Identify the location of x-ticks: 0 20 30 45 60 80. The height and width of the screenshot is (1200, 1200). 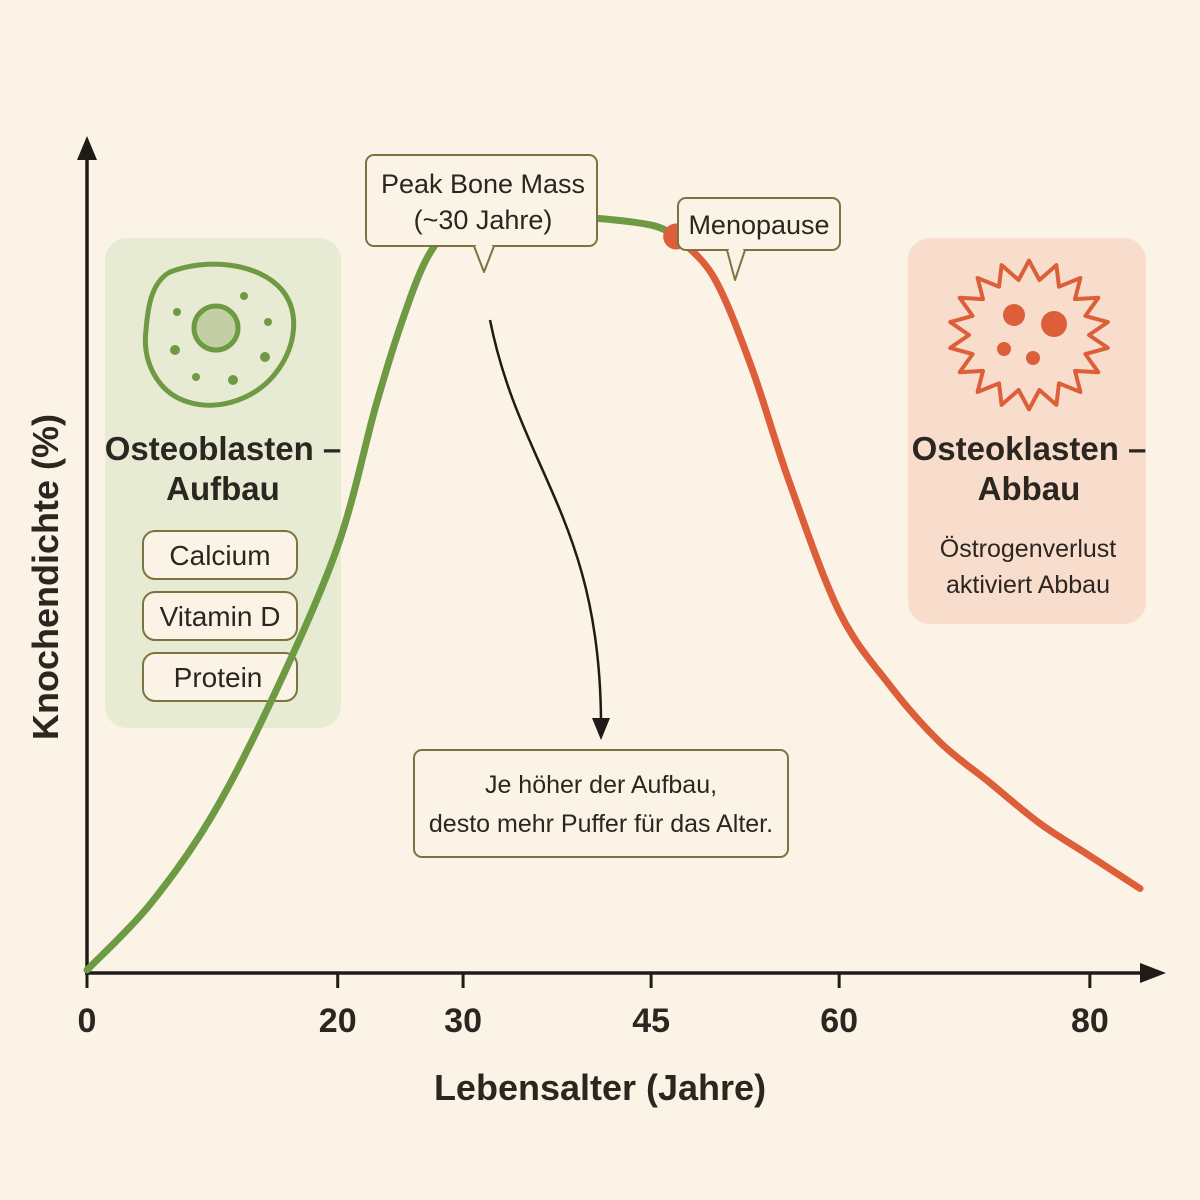
(593, 1006).